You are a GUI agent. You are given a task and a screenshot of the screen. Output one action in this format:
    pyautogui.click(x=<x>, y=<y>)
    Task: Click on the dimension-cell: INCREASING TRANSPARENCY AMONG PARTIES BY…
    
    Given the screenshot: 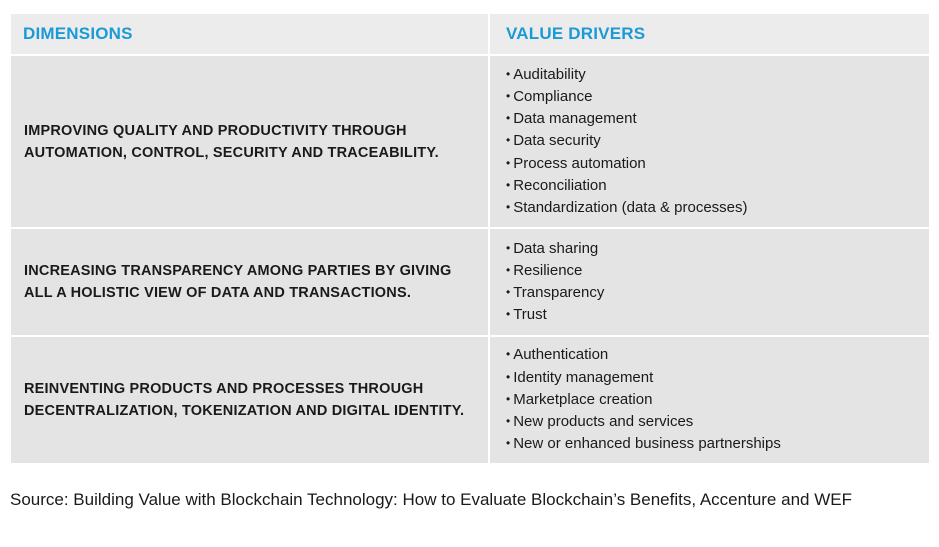 What is the action you would take?
    pyautogui.click(x=249, y=282)
    